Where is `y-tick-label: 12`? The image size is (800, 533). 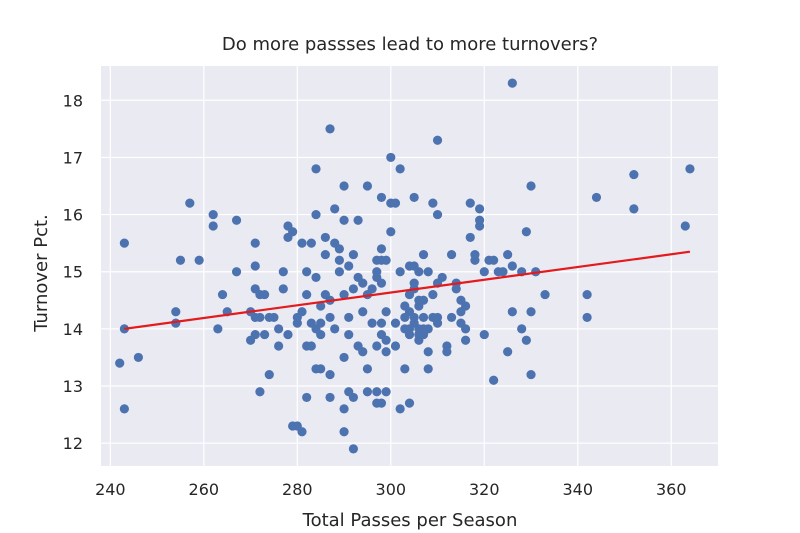
y-tick-label: 12 is located at coordinates (73, 443).